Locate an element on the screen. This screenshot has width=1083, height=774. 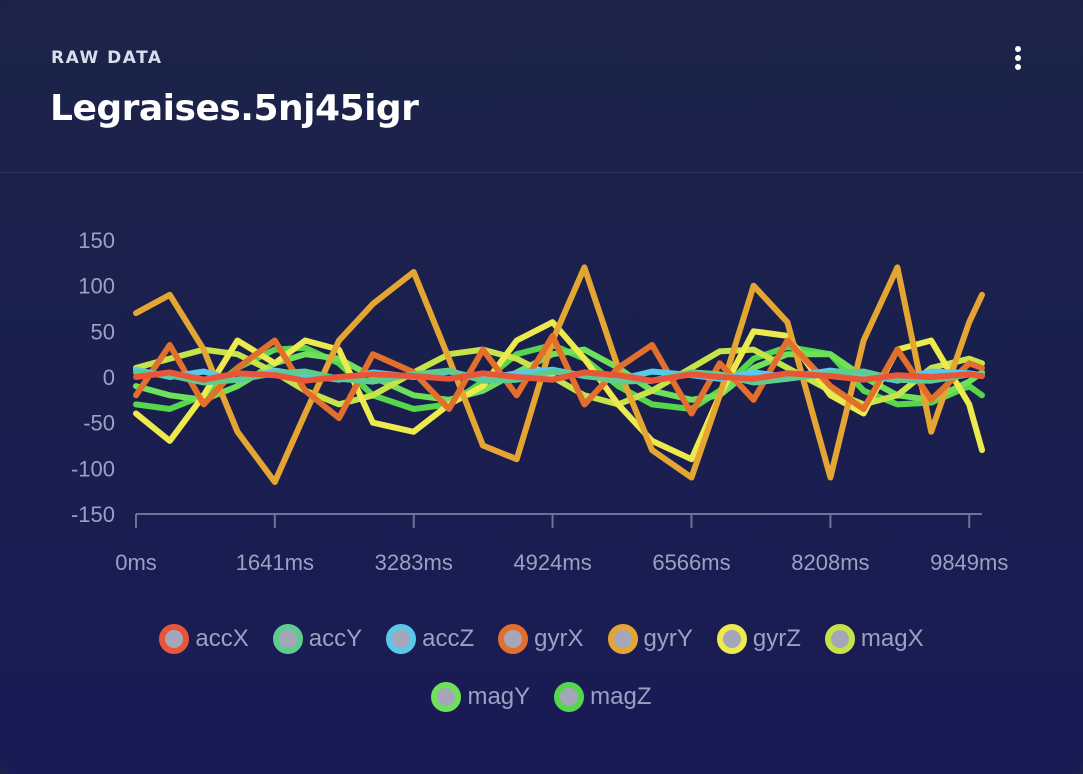
legend-row: magY magZ is located at coordinates (541, 697).